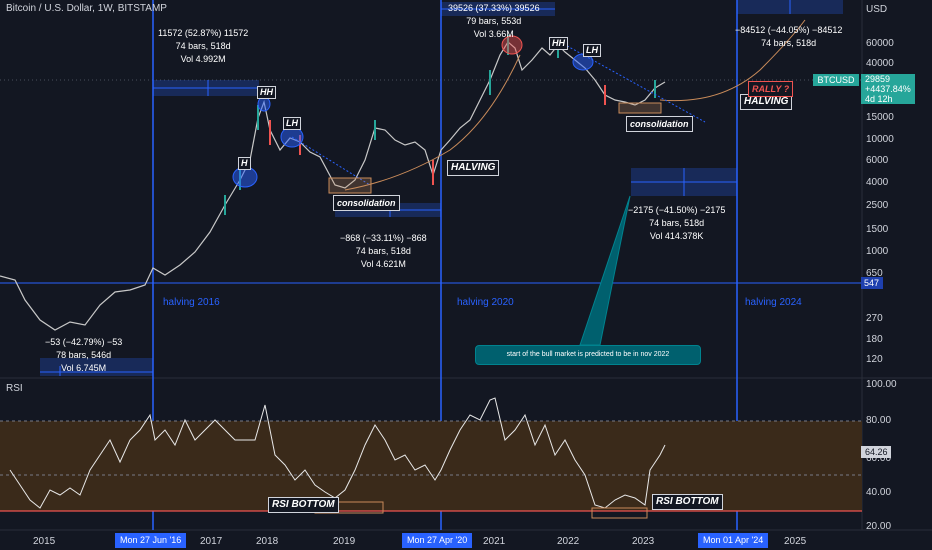  Describe the element at coordinates (879, 458) in the screenshot. I see `rsi-tick: 60.00` at that location.